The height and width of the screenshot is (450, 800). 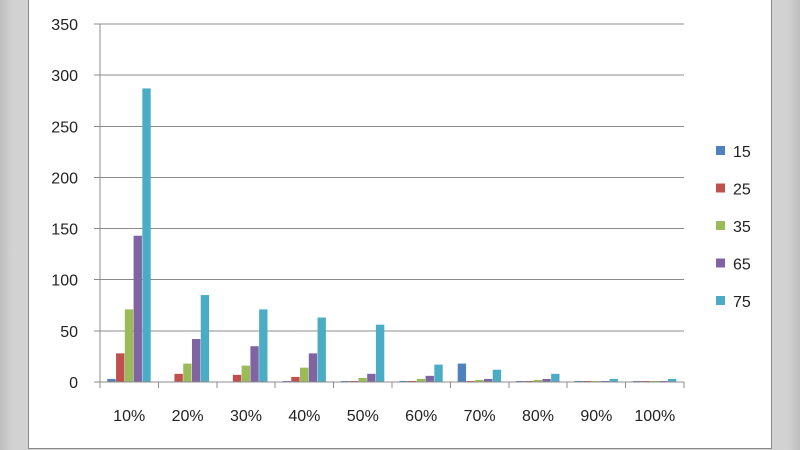 What do you see at coordinates (421, 380) in the screenshot?
I see `bar-35-60pct` at bounding box center [421, 380].